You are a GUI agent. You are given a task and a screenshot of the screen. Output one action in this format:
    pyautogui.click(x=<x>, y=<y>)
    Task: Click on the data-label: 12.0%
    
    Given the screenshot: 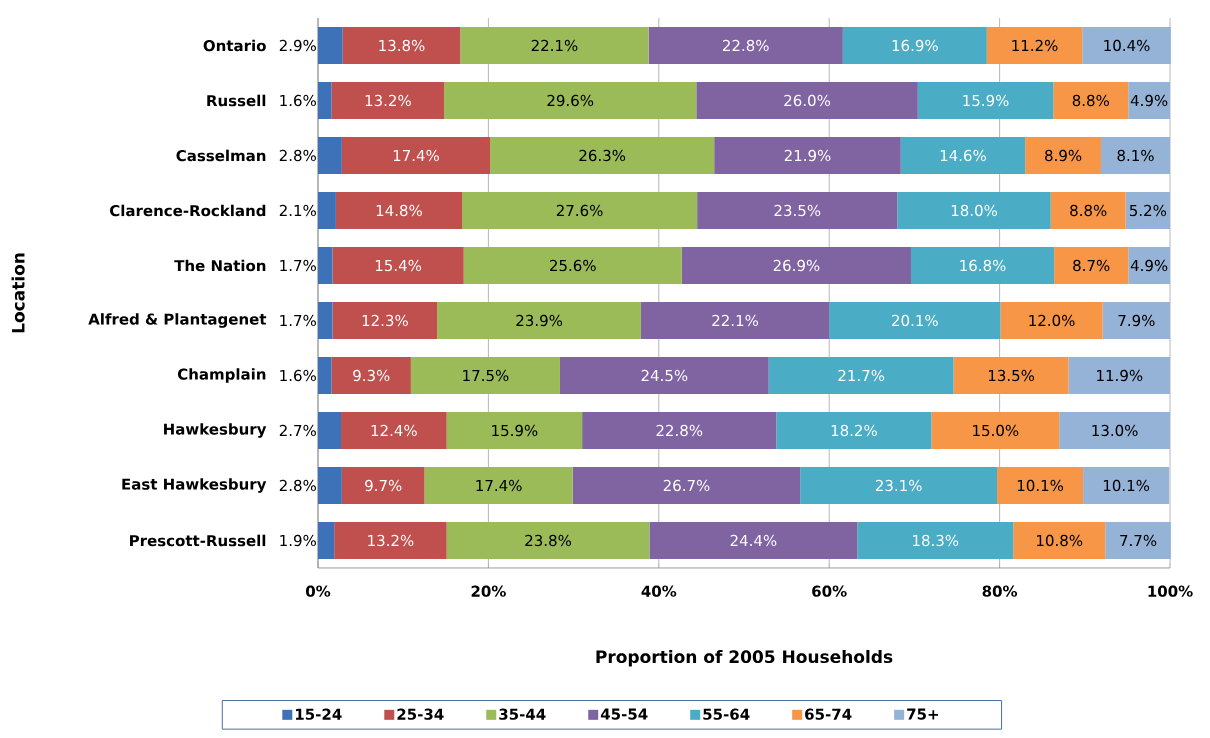 What is the action you would take?
    pyautogui.click(x=1052, y=320)
    